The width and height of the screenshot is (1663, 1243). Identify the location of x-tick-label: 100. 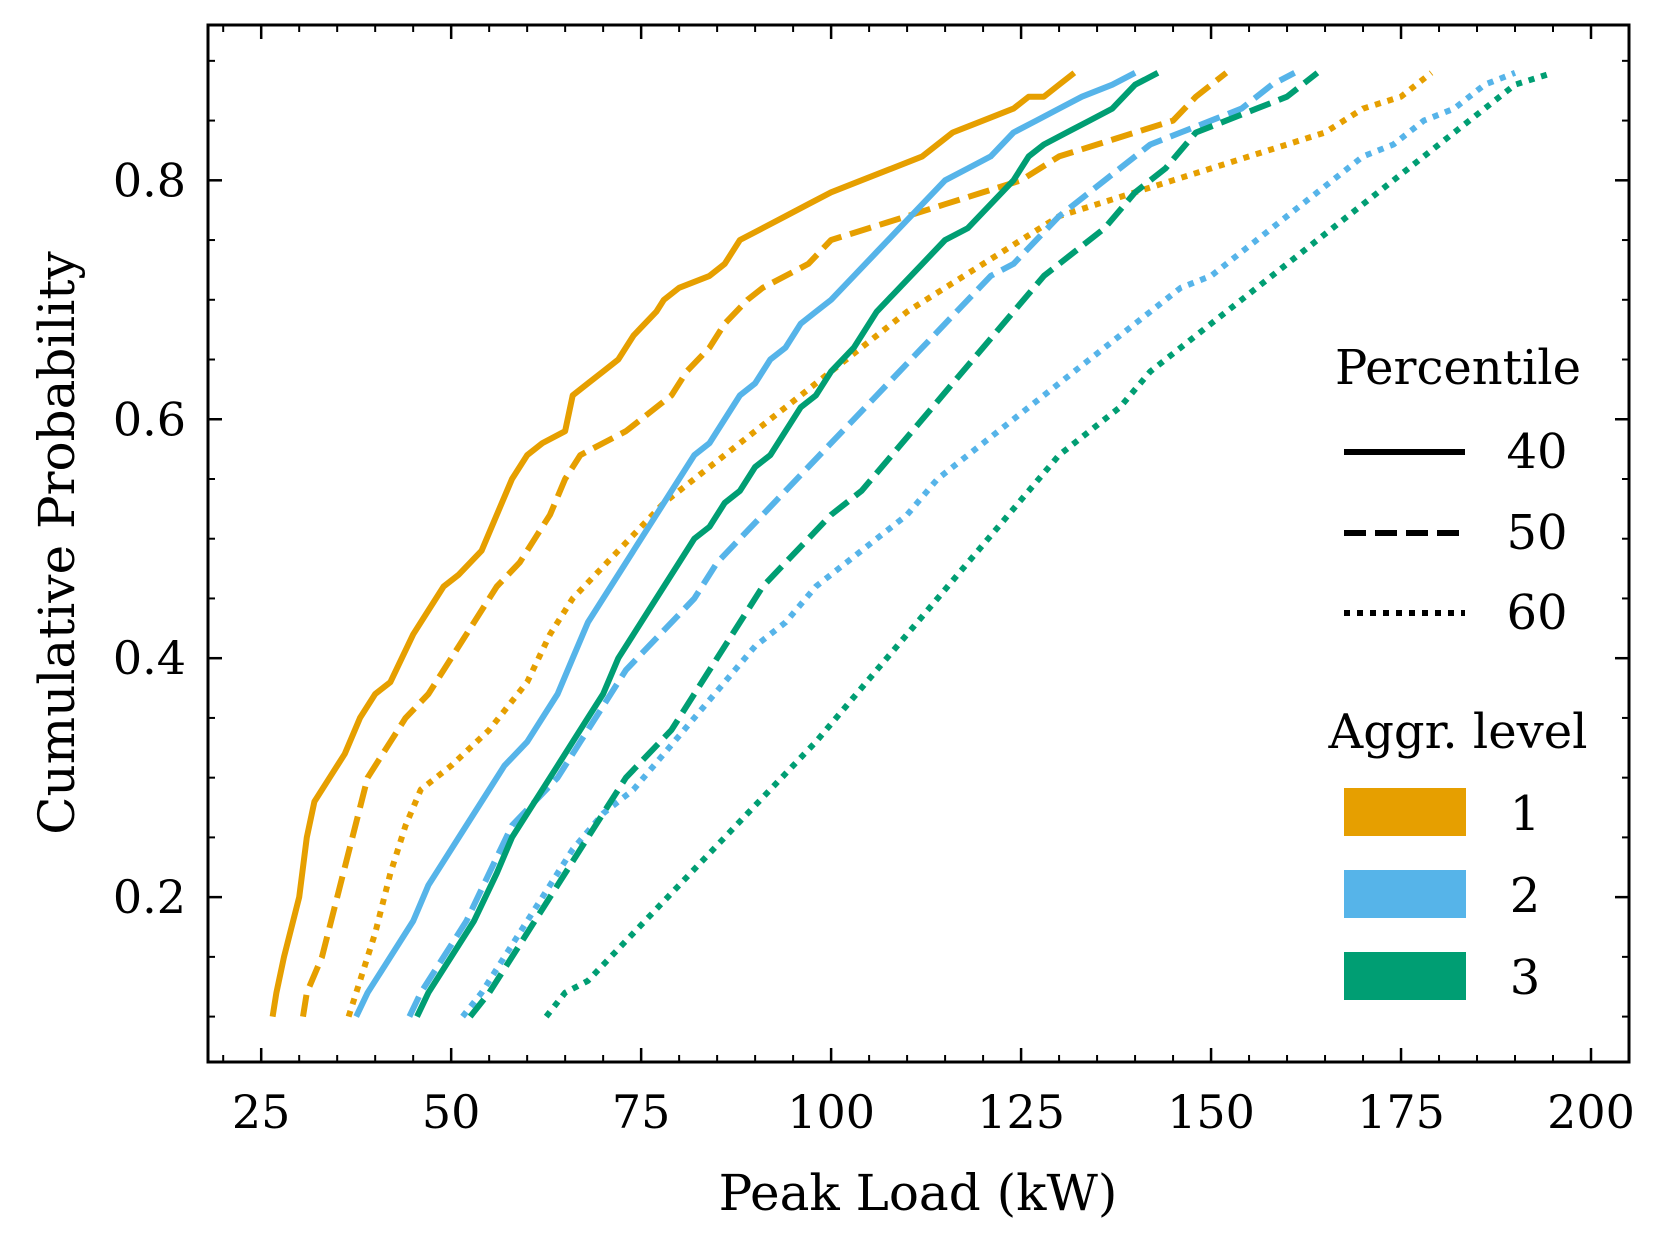
(831, 1112).